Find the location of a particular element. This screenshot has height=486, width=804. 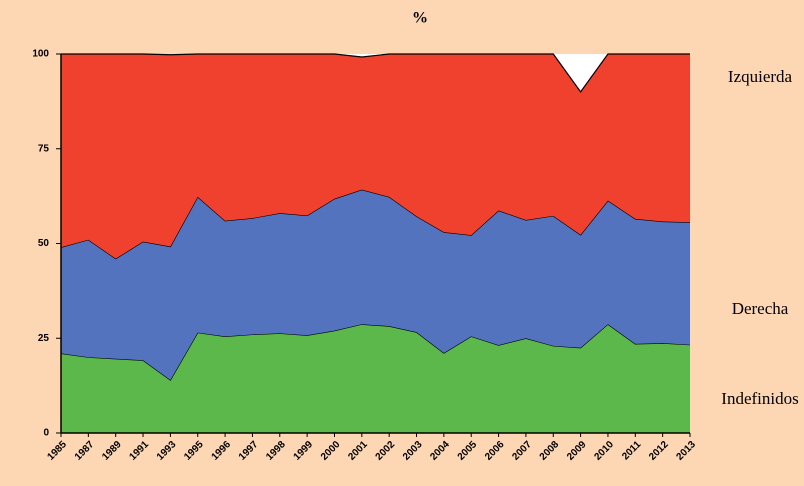

x-tick-label: 2004 is located at coordinates (440, 451).